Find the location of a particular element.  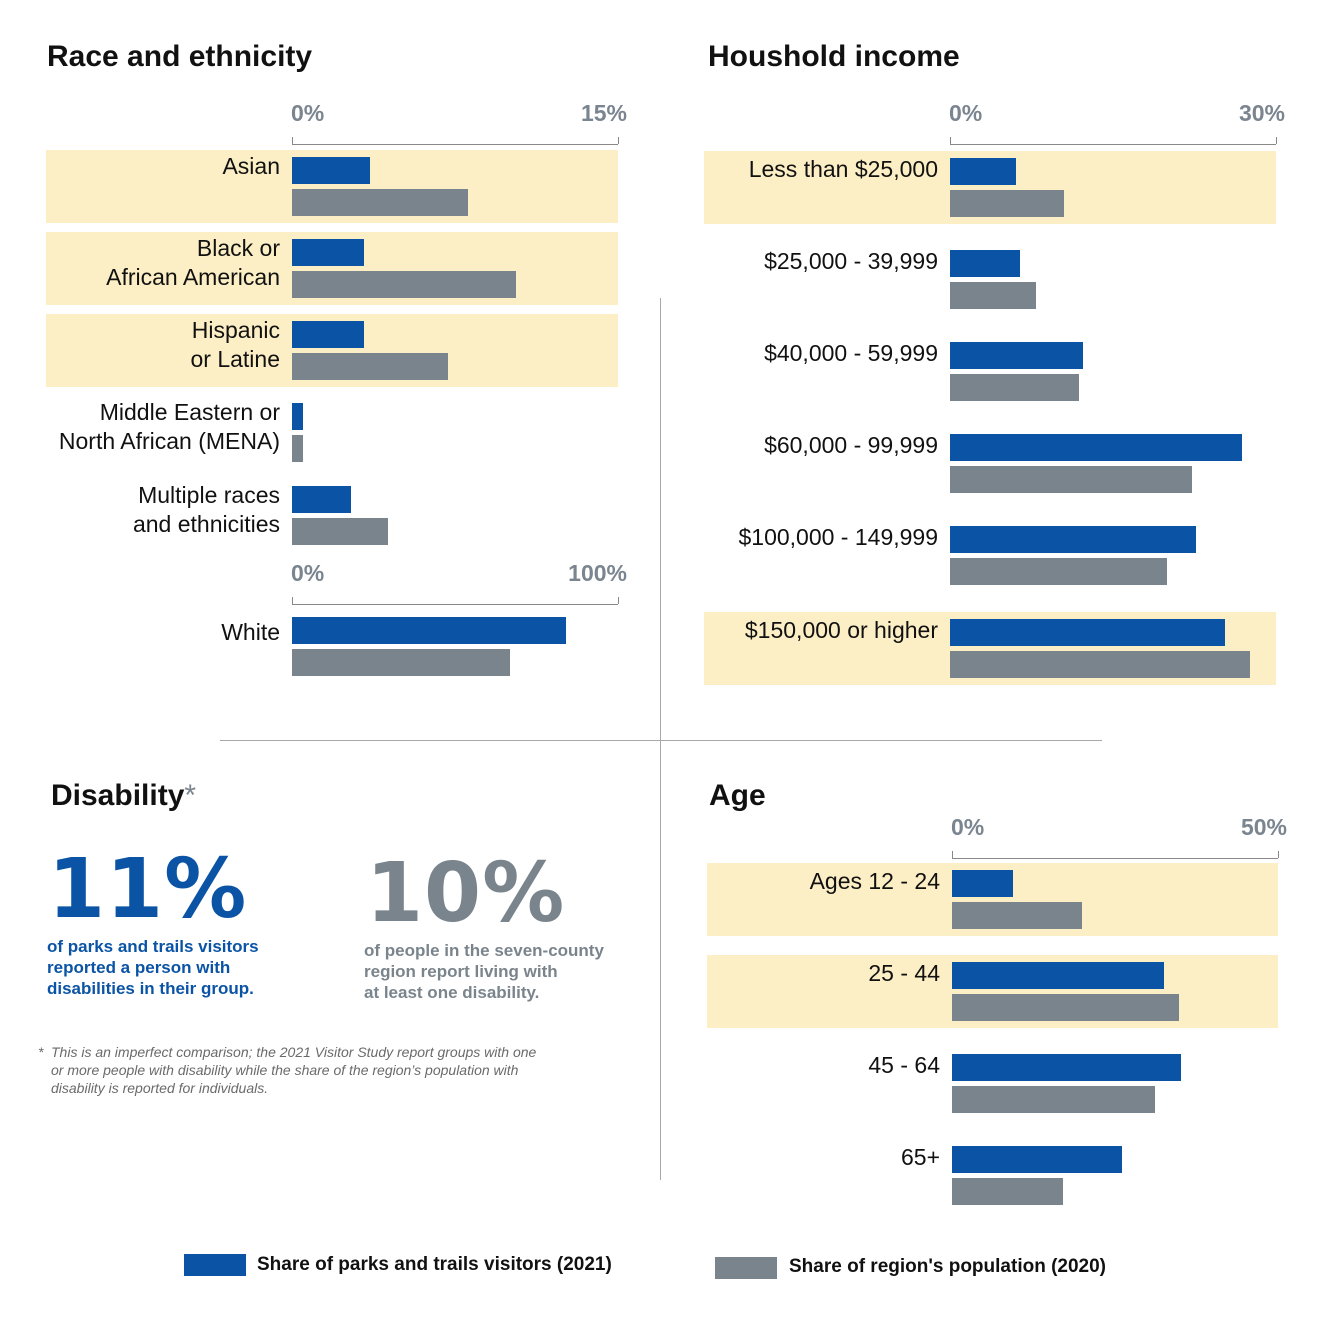

income-axis-line is located at coordinates (1113, 144).